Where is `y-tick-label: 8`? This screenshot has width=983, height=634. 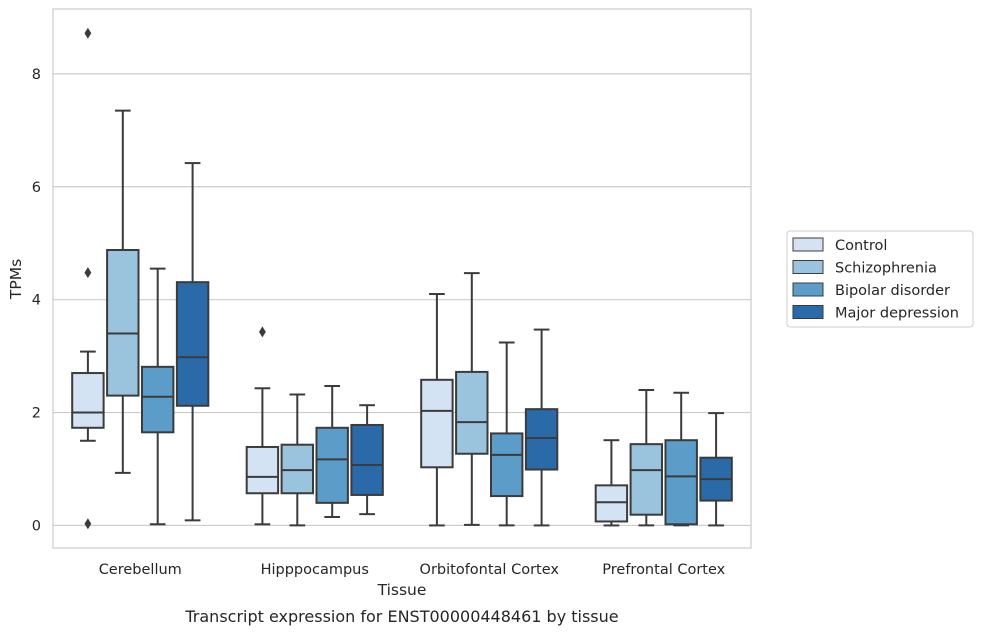
y-tick-label: 8 is located at coordinates (36, 75).